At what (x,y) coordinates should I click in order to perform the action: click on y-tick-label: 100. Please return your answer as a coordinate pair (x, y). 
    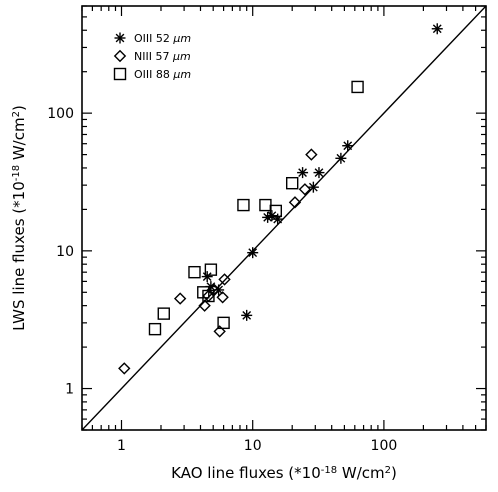
    Looking at the image, I should click on (60, 114).